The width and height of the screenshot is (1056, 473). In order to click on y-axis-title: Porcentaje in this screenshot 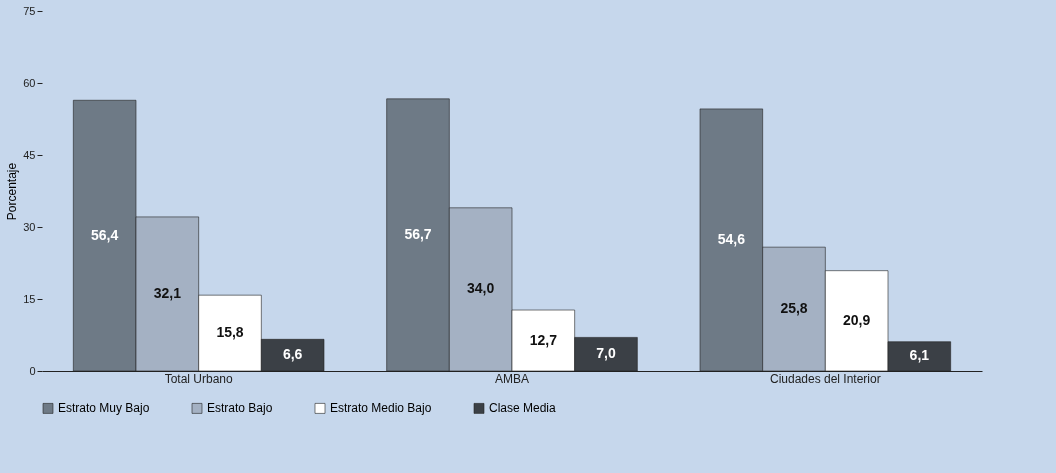, I will do `click(12, 191)`.